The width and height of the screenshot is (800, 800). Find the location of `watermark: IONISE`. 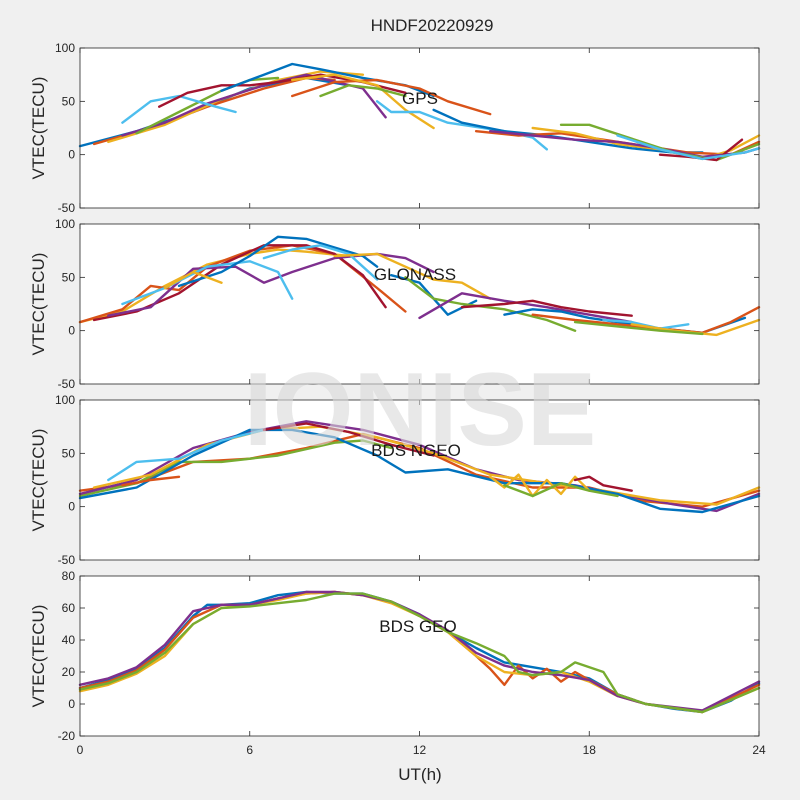

watermark: IONISE is located at coordinates (420, 410).